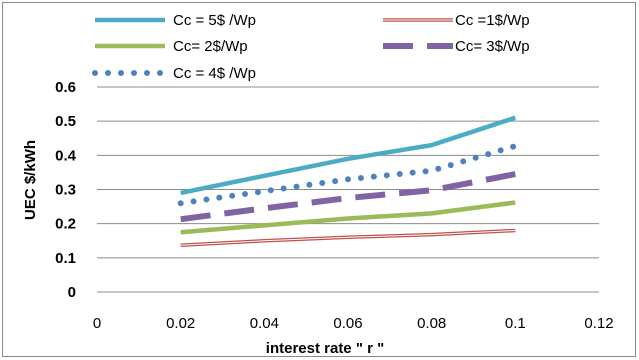 The height and width of the screenshot is (360, 639). I want to click on x-tick-label: 0, so click(97, 323).